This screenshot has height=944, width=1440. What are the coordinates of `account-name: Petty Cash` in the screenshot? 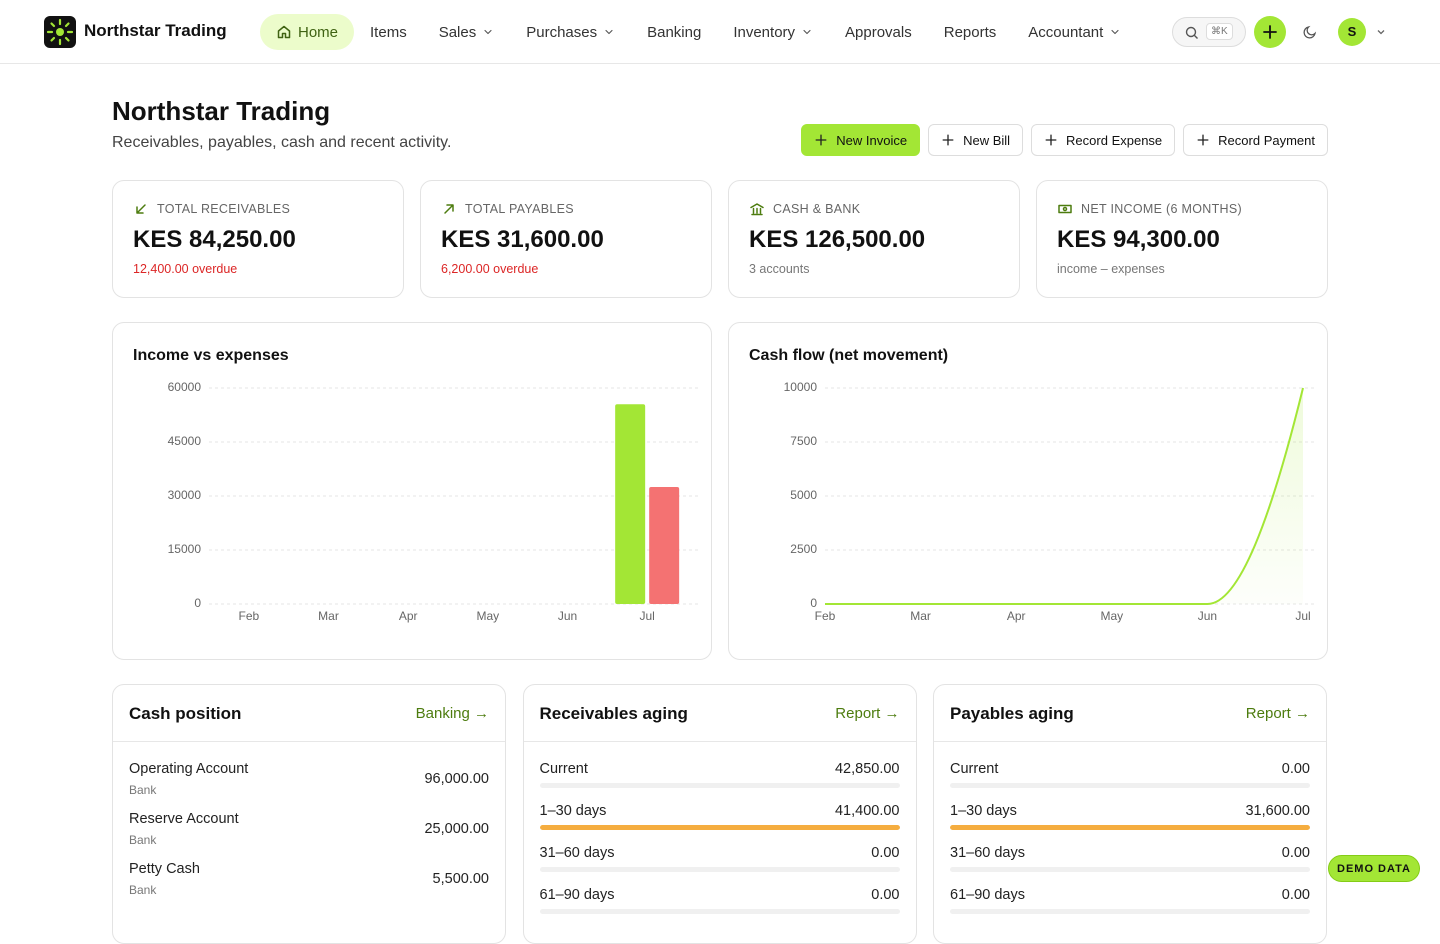 It's located at (164, 869).